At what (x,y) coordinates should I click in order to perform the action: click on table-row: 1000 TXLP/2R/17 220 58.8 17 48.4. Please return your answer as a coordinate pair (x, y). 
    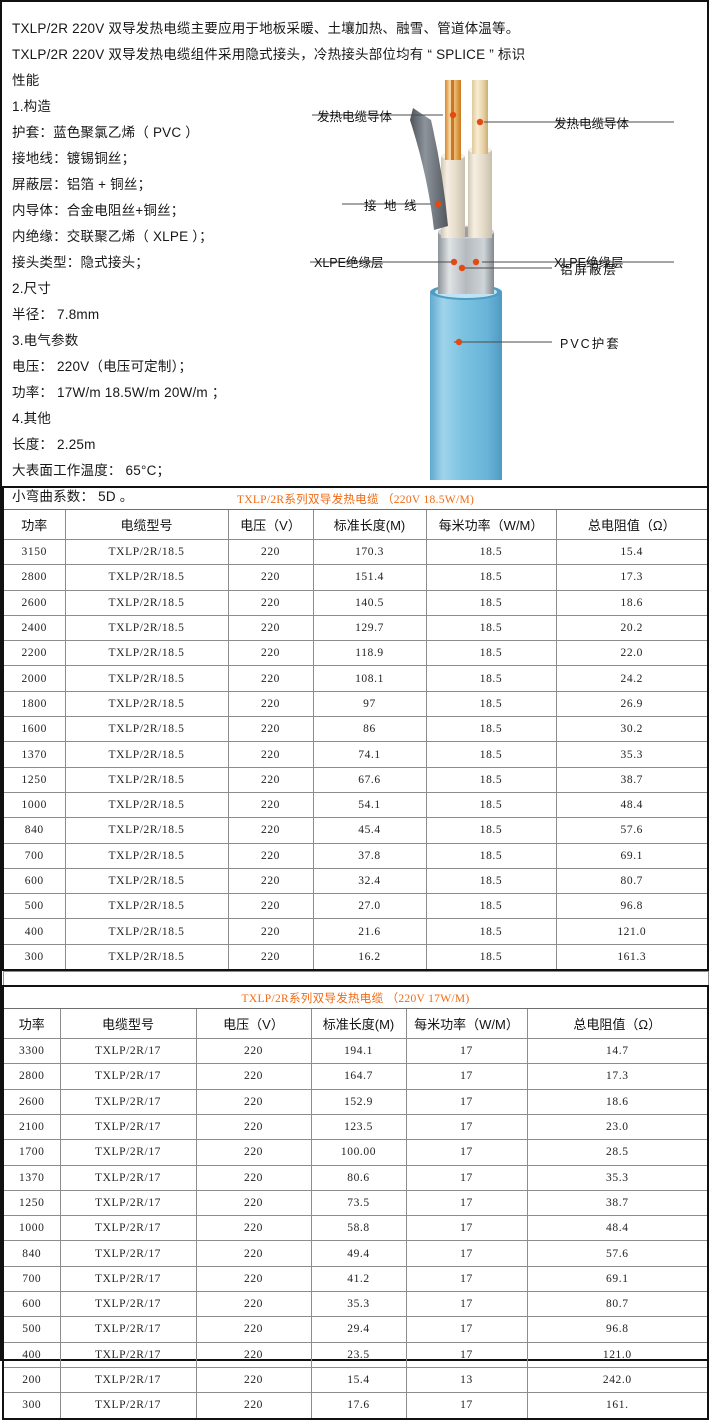
    Looking at the image, I should click on (355, 1228).